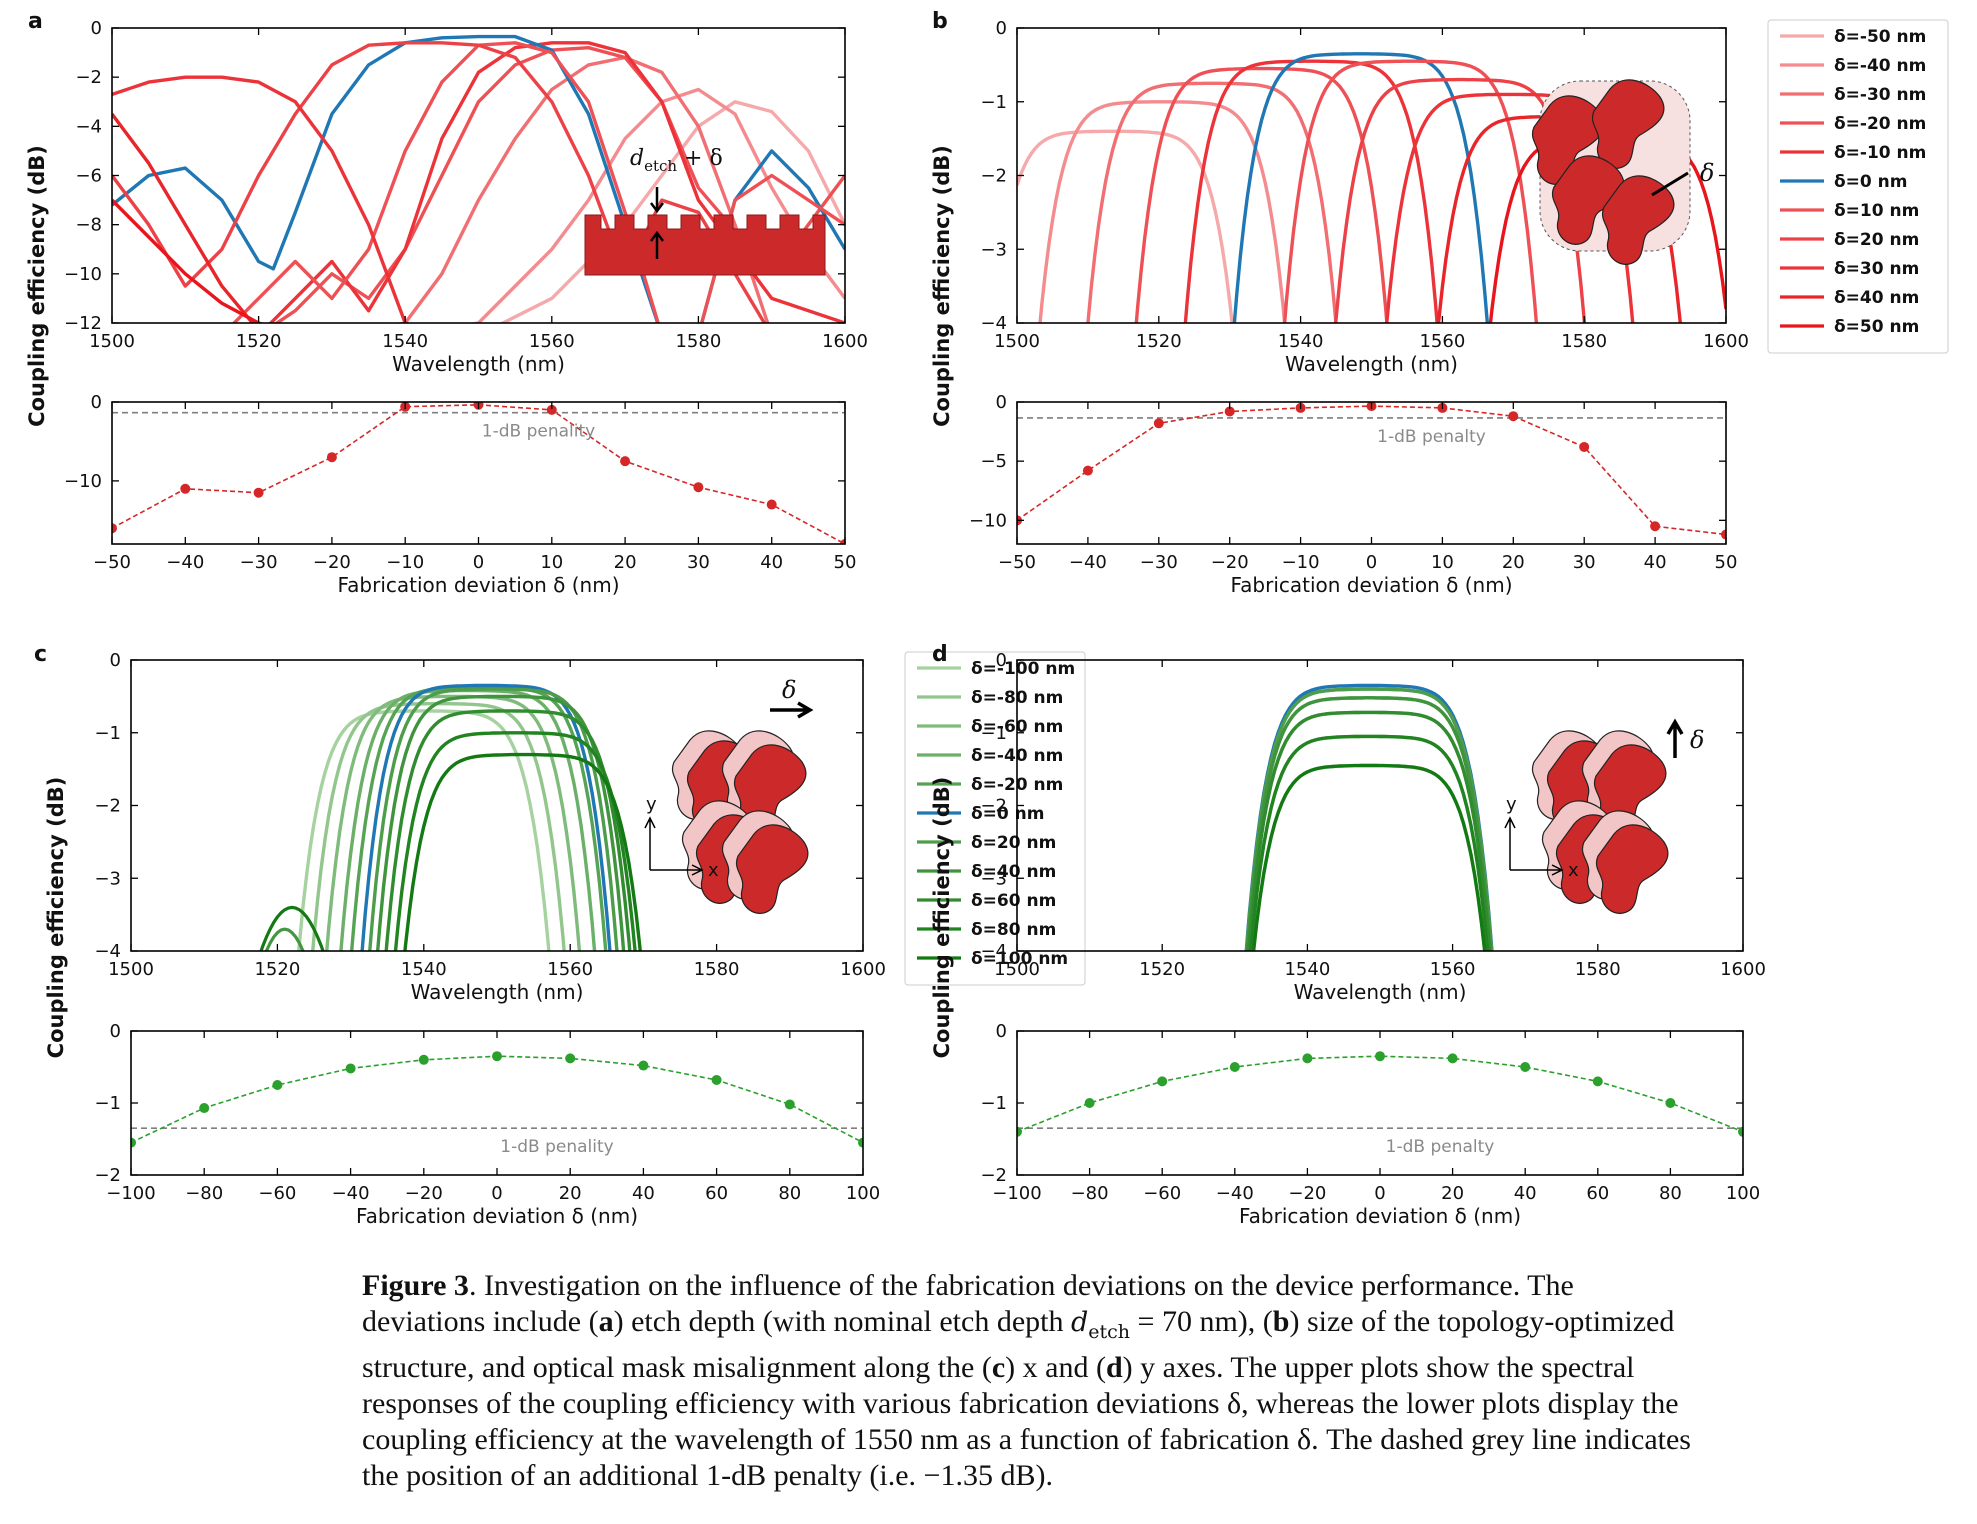  What do you see at coordinates (650, 843) in the screenshot?
I see `y-axis-glyph` at bounding box center [650, 843].